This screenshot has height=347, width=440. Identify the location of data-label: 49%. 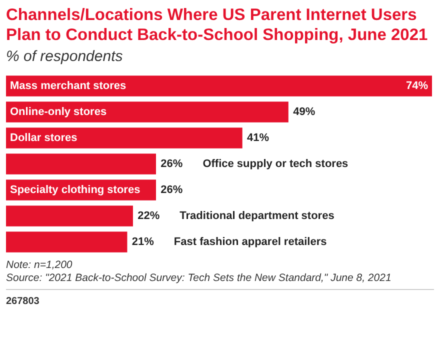
(304, 112).